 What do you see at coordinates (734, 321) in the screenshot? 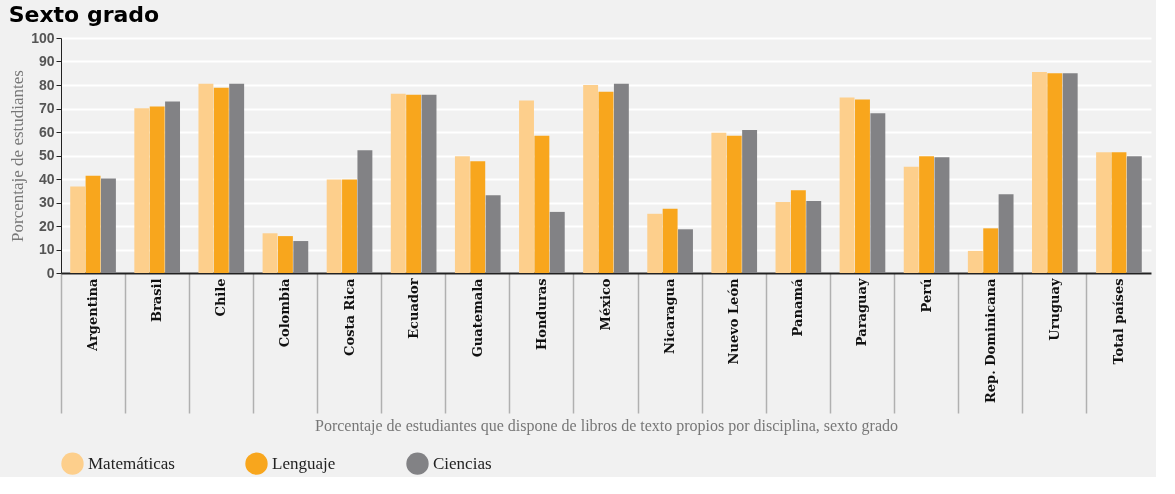
I see `x-tick-label: Nuevo León` at bounding box center [734, 321].